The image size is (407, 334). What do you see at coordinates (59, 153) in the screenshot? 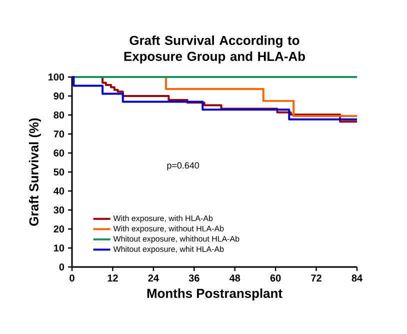
I see `y-tick-label: 60` at bounding box center [59, 153].